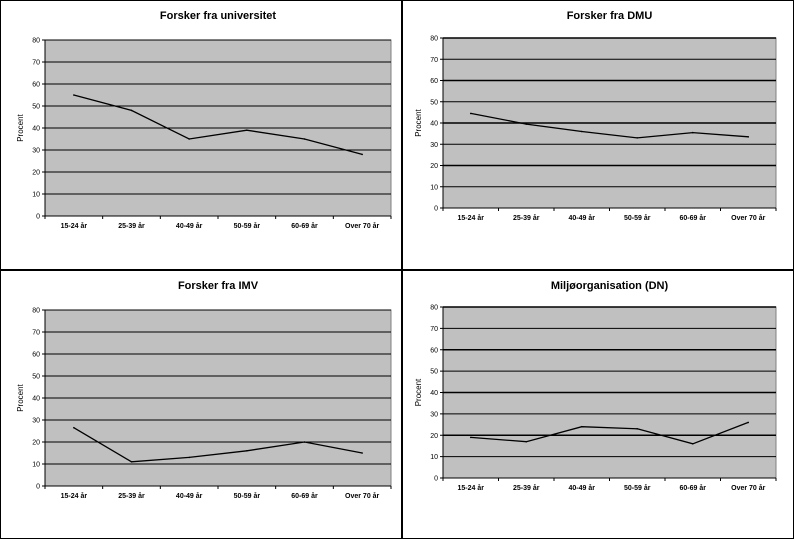 This screenshot has width=794, height=539. What do you see at coordinates (610, 286) in the screenshot?
I see `chart-title: Miljøorganisation (DN)` at bounding box center [610, 286].